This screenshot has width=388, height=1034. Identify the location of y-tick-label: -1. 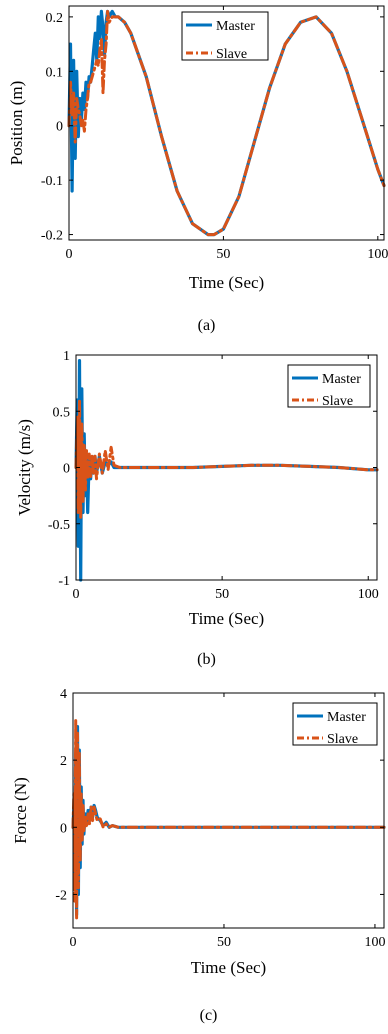
(64, 581).